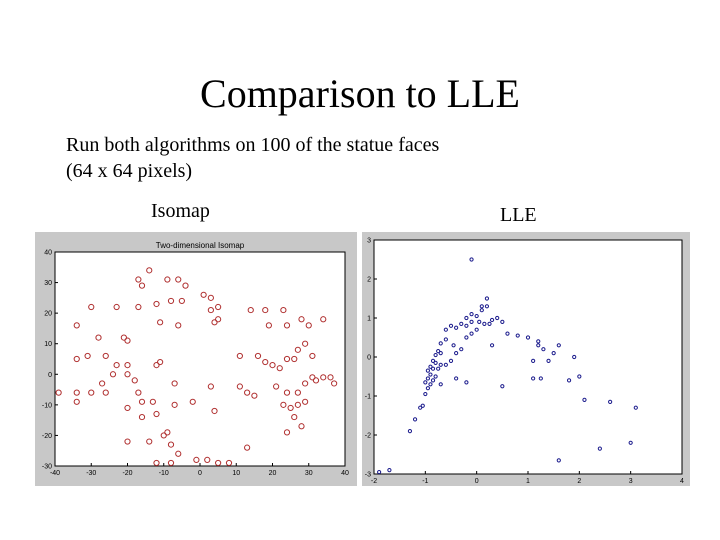 The width and height of the screenshot is (720, 540). I want to click on y-tick-label: -2, so click(368, 436).